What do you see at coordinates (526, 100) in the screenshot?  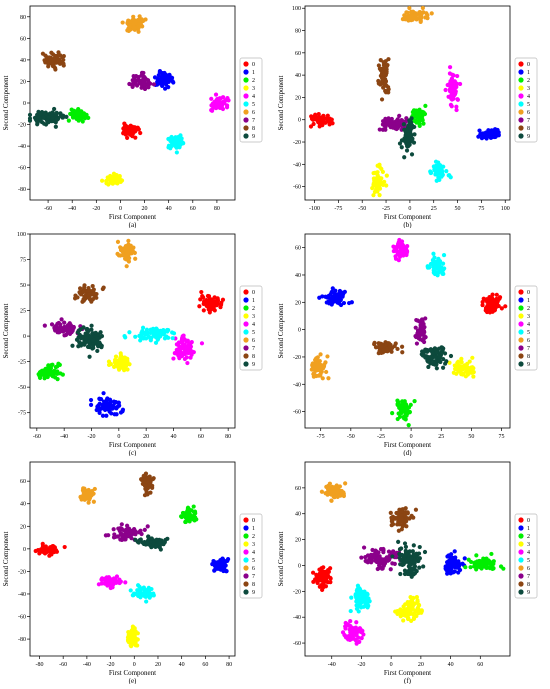 I see `legend: 0 1 2 3 4 5 6 7 8 9` at bounding box center [526, 100].